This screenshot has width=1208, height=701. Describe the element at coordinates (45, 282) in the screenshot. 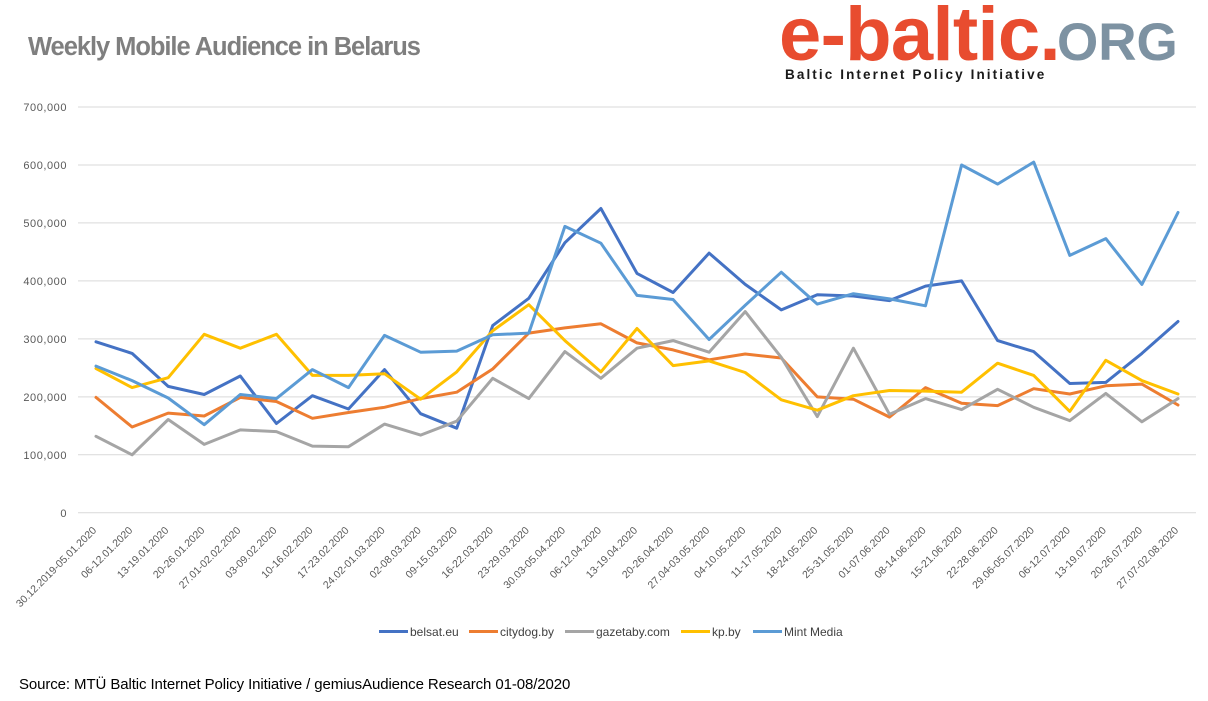

I see `svg-text: 400,000` at that location.